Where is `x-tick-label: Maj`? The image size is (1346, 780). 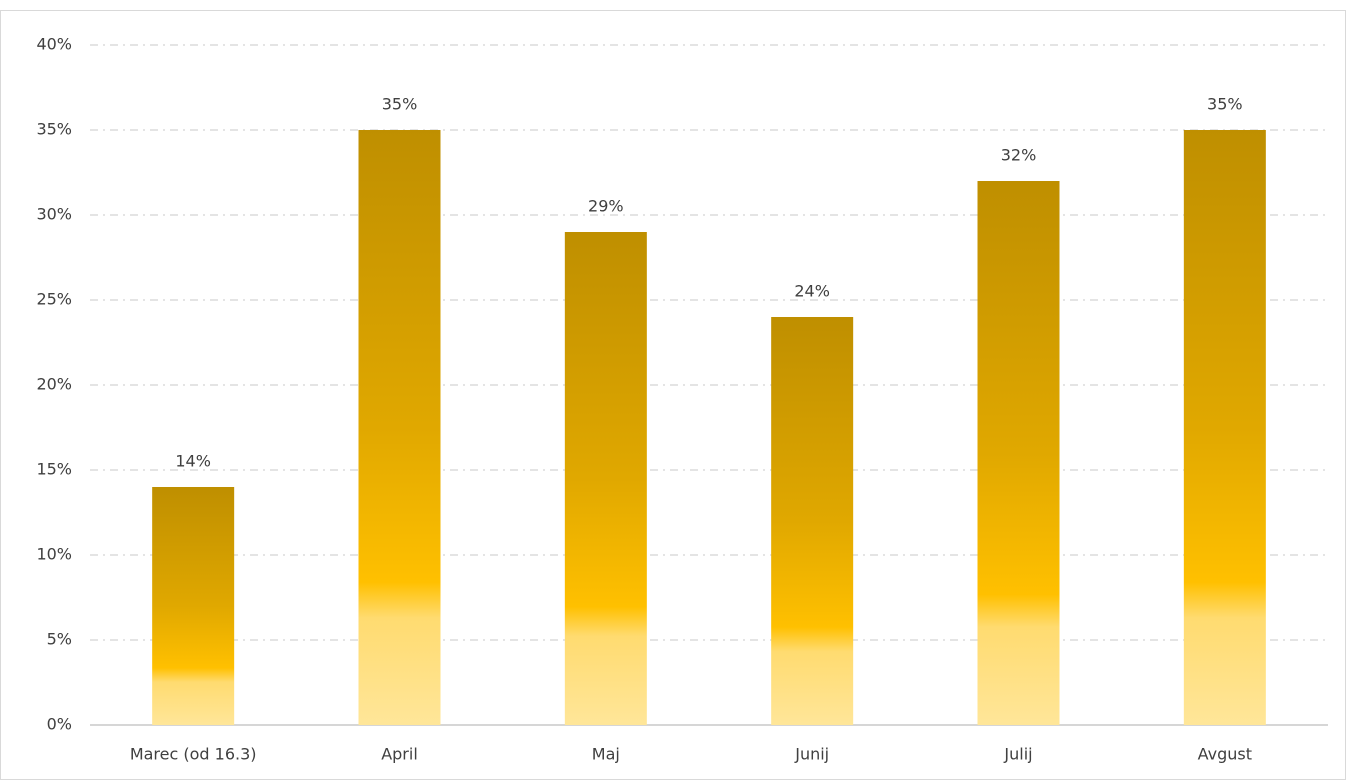
x-tick-label: Maj is located at coordinates (606, 754).